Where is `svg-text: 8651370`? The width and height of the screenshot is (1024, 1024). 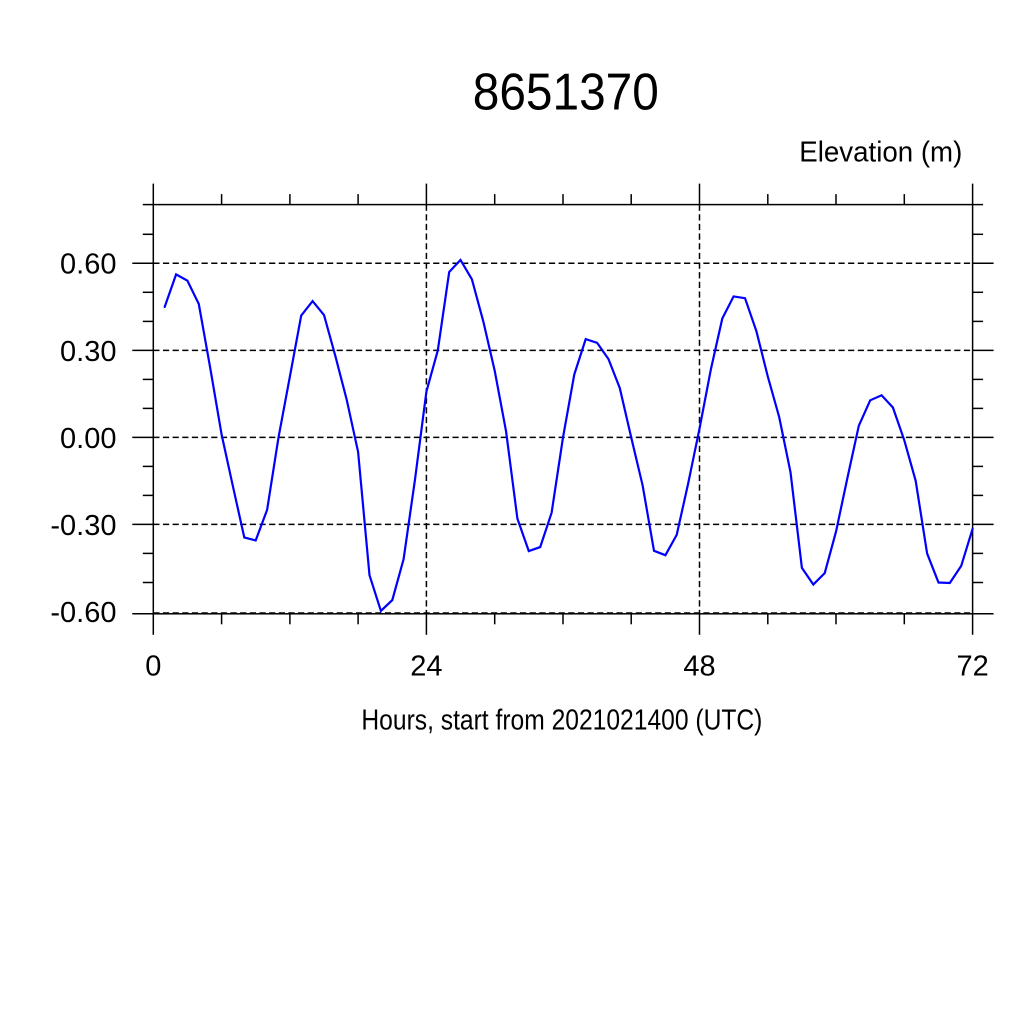 svg-text: 8651370 is located at coordinates (566, 93).